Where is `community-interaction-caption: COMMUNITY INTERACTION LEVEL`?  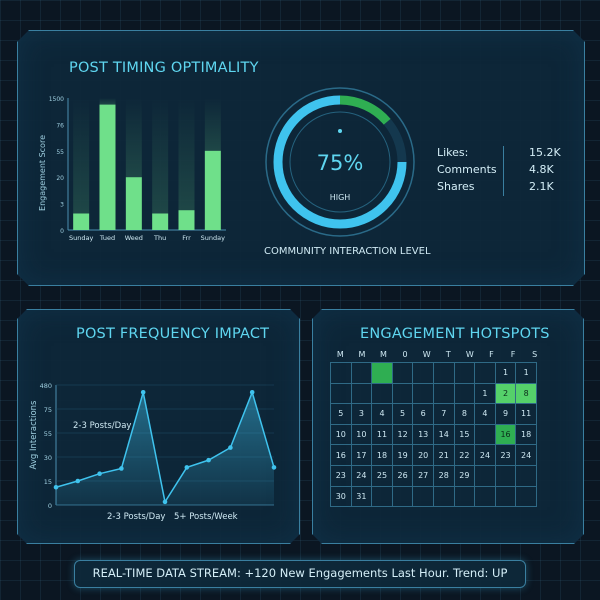 community-interaction-caption: COMMUNITY INTERACTION LEVEL is located at coordinates (347, 251).